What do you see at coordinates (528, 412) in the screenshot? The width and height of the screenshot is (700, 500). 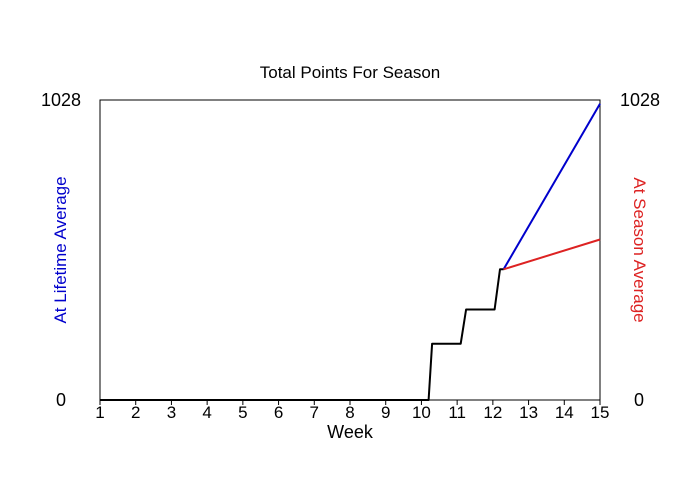 I see `x-tick-label: 13` at bounding box center [528, 412].